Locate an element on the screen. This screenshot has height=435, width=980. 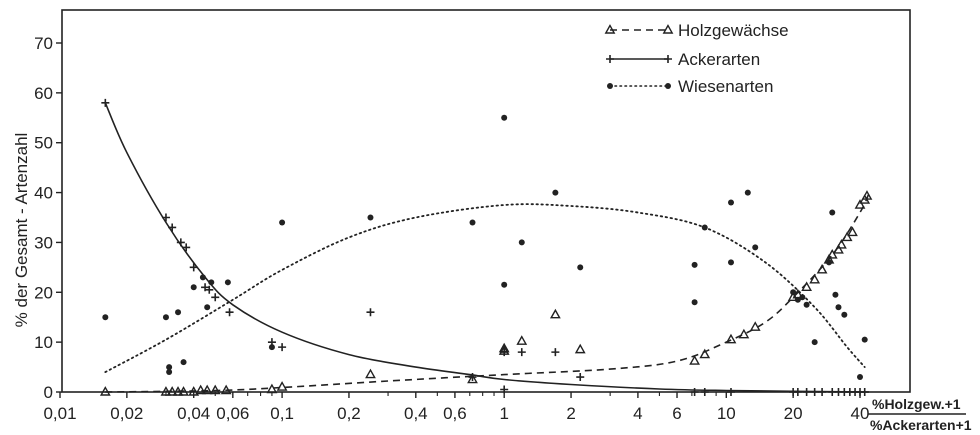
legend-label: Holzgewächse is located at coordinates (733, 30).